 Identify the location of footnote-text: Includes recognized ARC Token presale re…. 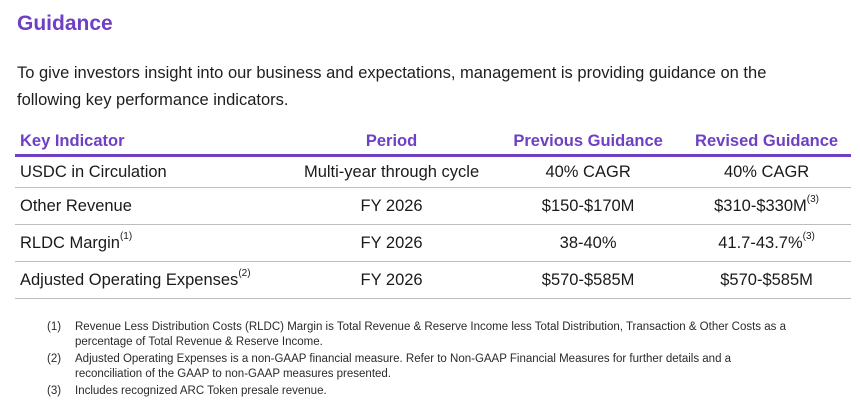
(201, 391).